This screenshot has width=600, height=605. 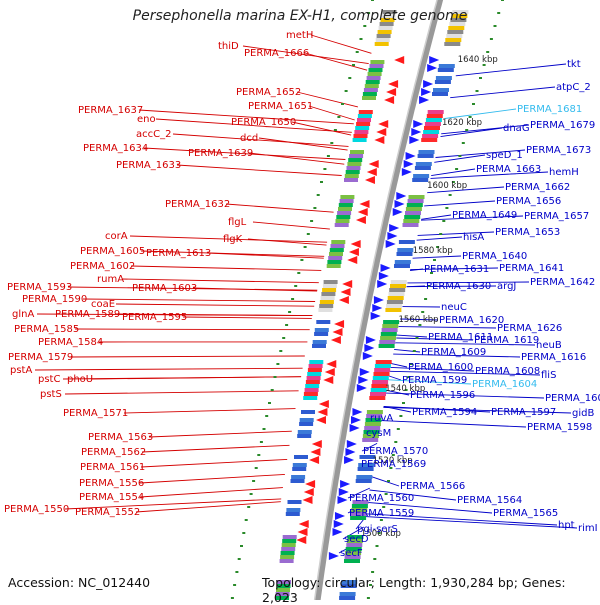 I want to click on gene-label-right: PERMA_1616, so click(x=553, y=357).